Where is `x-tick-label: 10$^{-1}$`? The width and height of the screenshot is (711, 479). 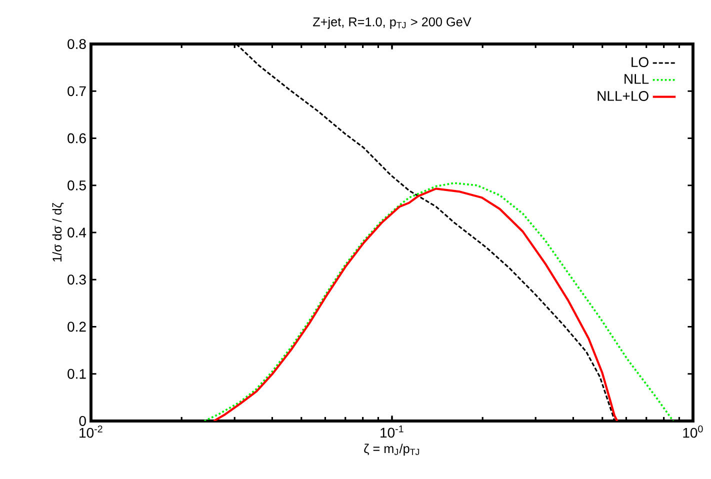
x-tick-label: 10$^{-1}$ is located at coordinates (392, 431).